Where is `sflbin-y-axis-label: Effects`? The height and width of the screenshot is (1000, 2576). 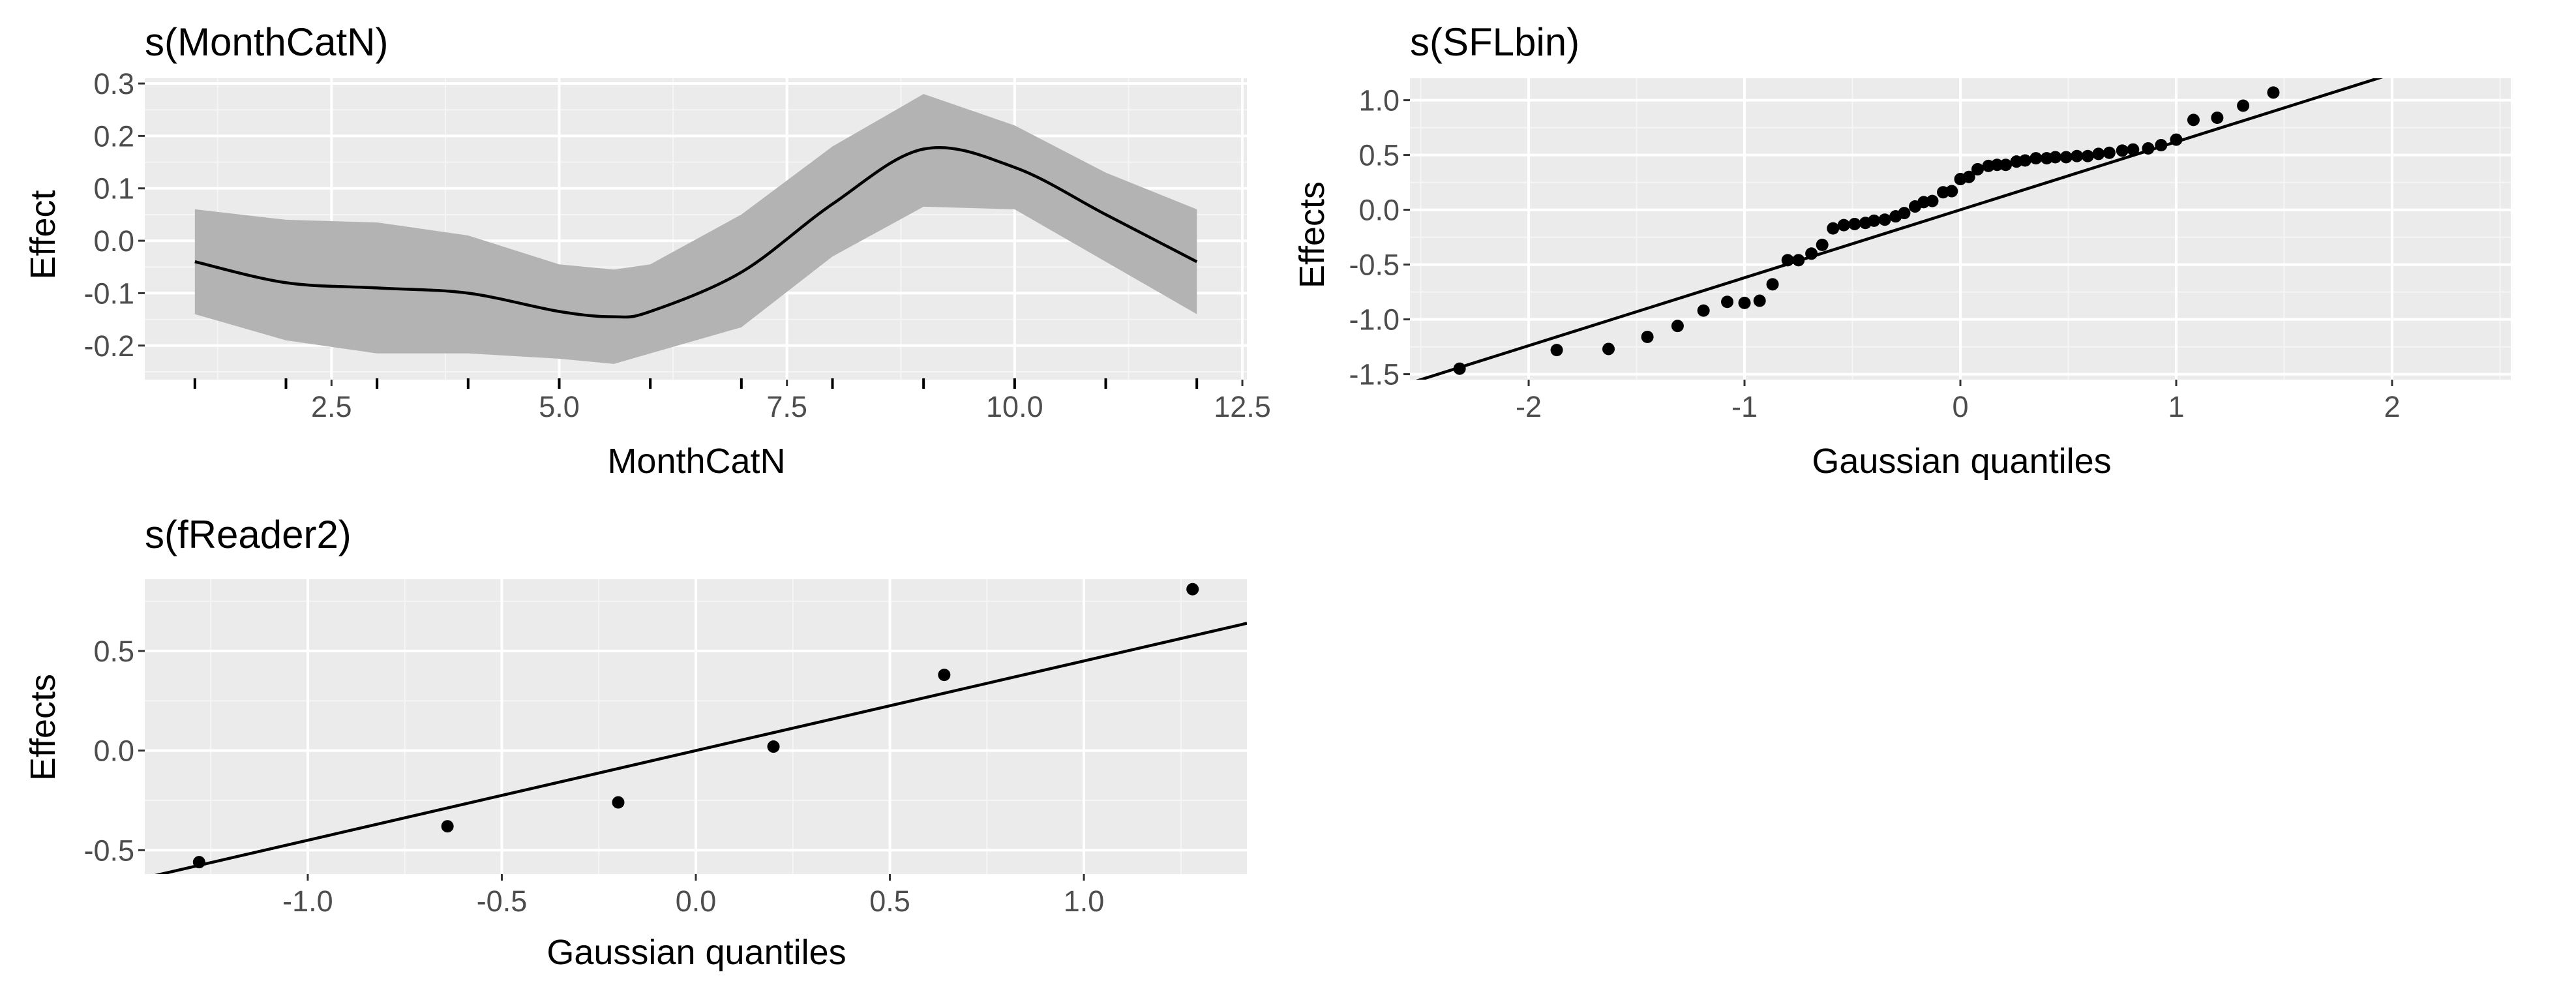 sflbin-y-axis-label: Effects is located at coordinates (1312, 234).